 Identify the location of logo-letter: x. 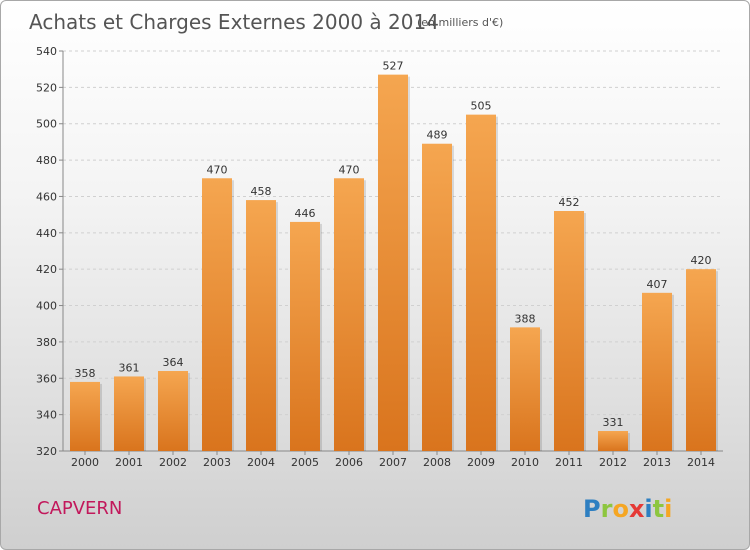
(637, 509).